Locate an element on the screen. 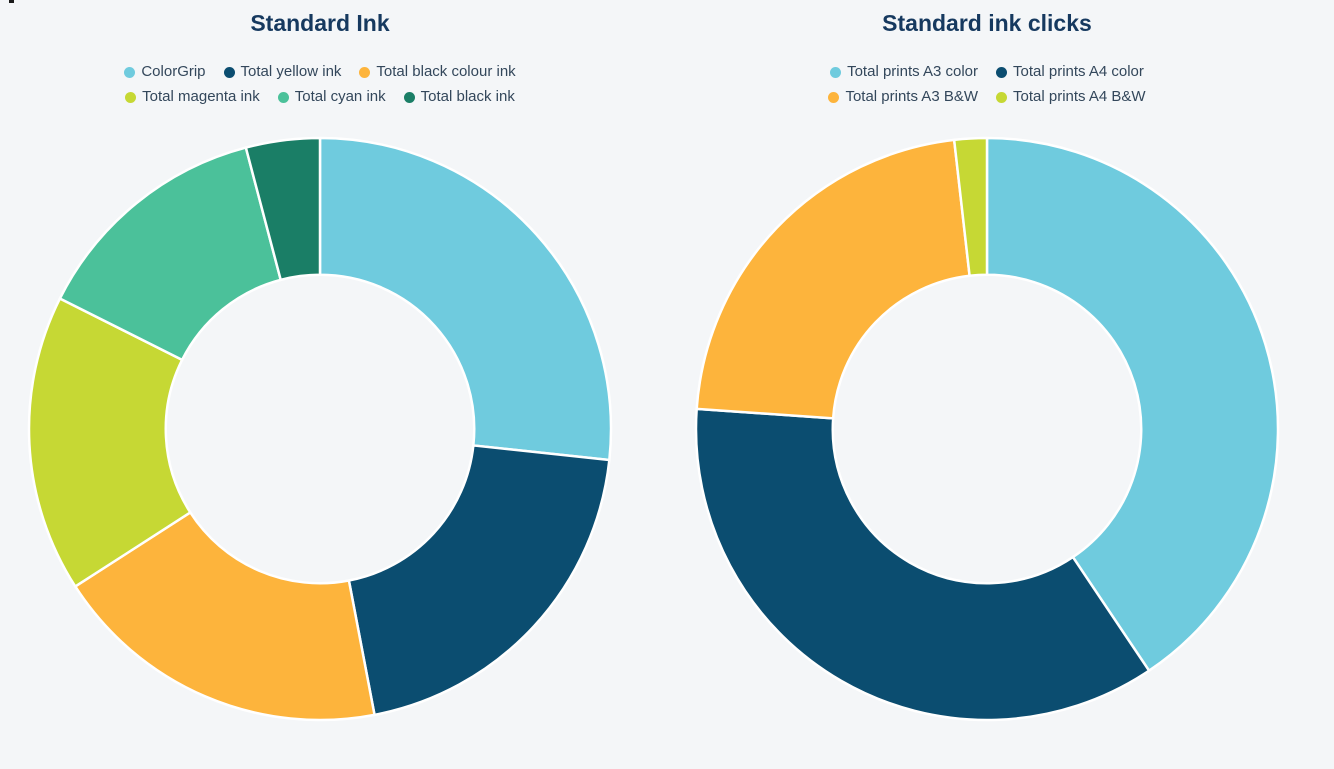  legend-label: Total prints A4 color is located at coordinates (1078, 71).